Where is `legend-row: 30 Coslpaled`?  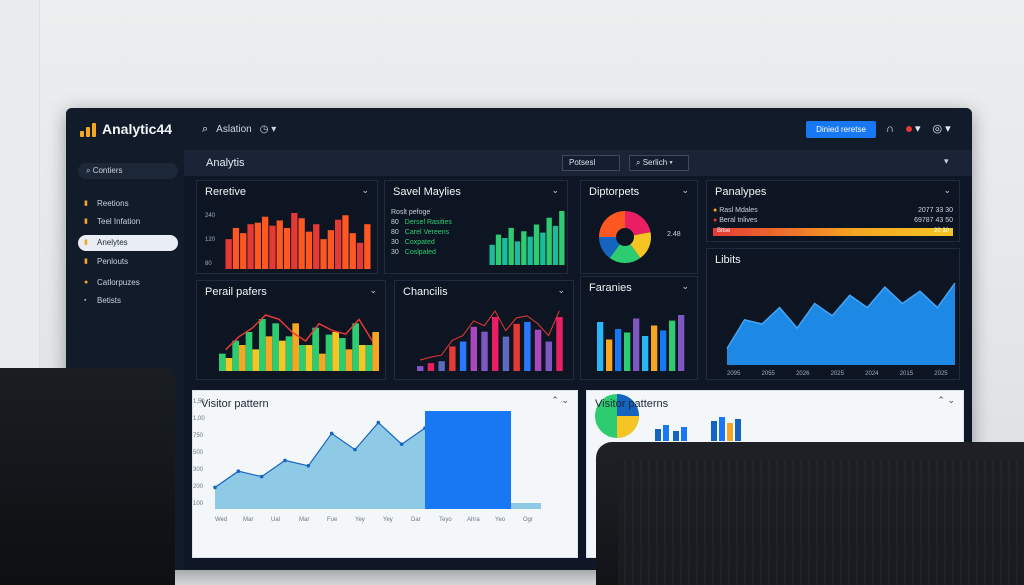
legend-row: 30 Coslpaled is located at coordinates (413, 252).